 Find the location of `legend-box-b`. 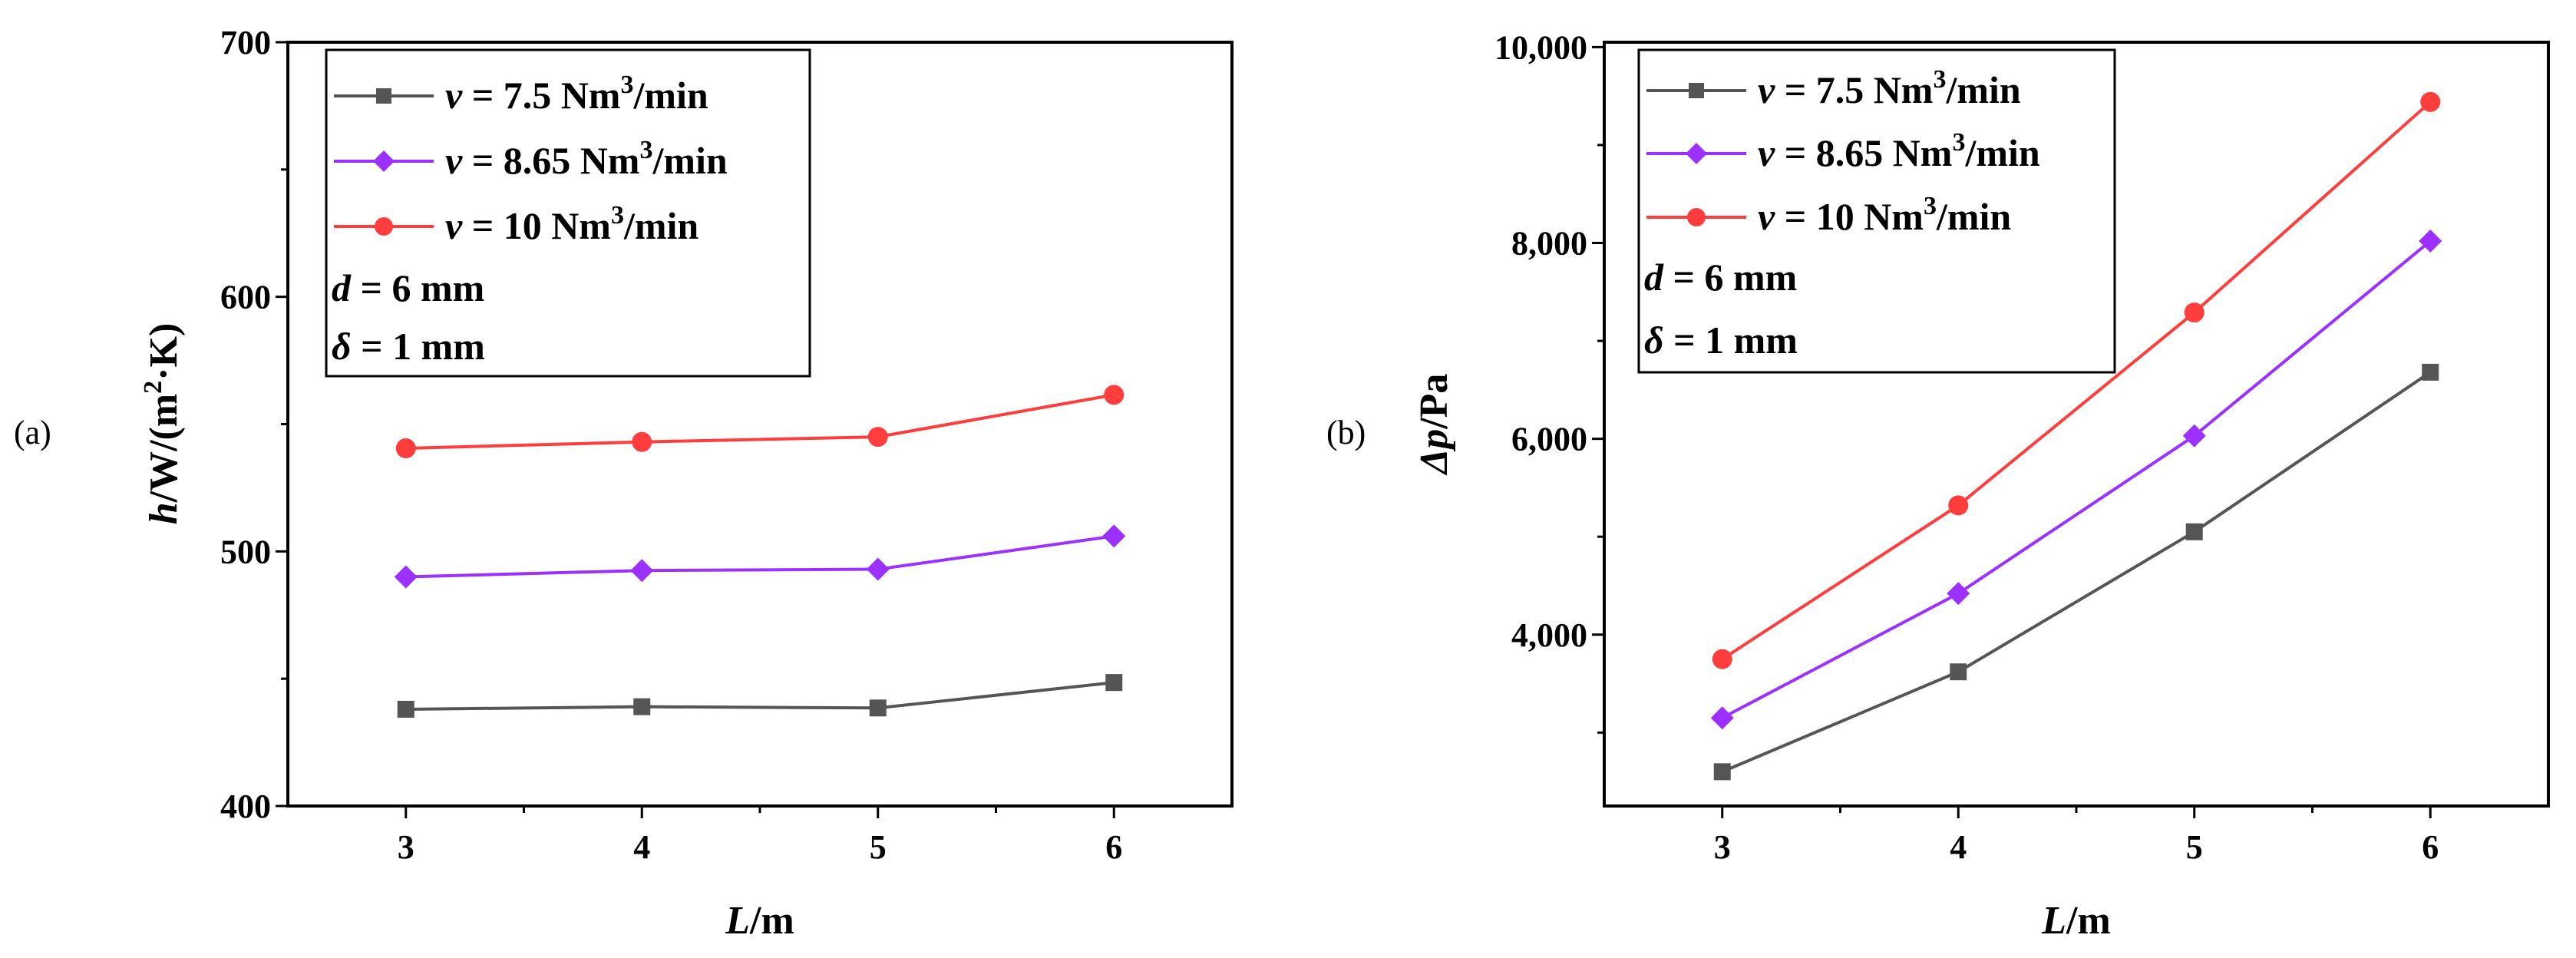

legend-box-b is located at coordinates (1876, 211).